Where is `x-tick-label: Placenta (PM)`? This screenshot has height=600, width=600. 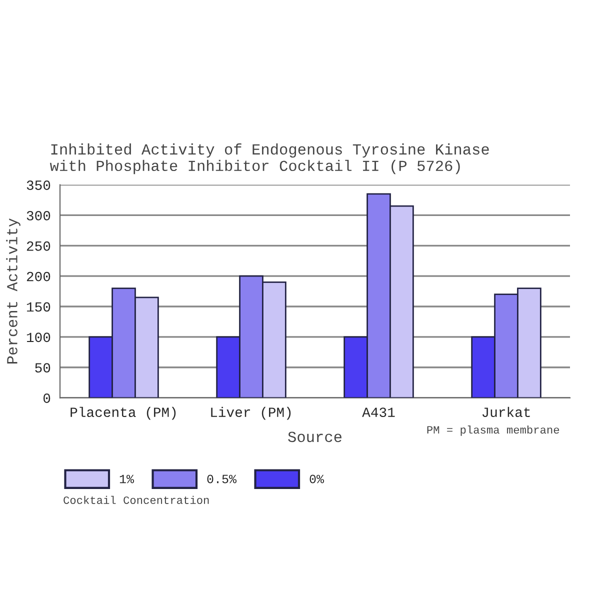 x-tick-label: Placenta (PM) is located at coordinates (123, 413).